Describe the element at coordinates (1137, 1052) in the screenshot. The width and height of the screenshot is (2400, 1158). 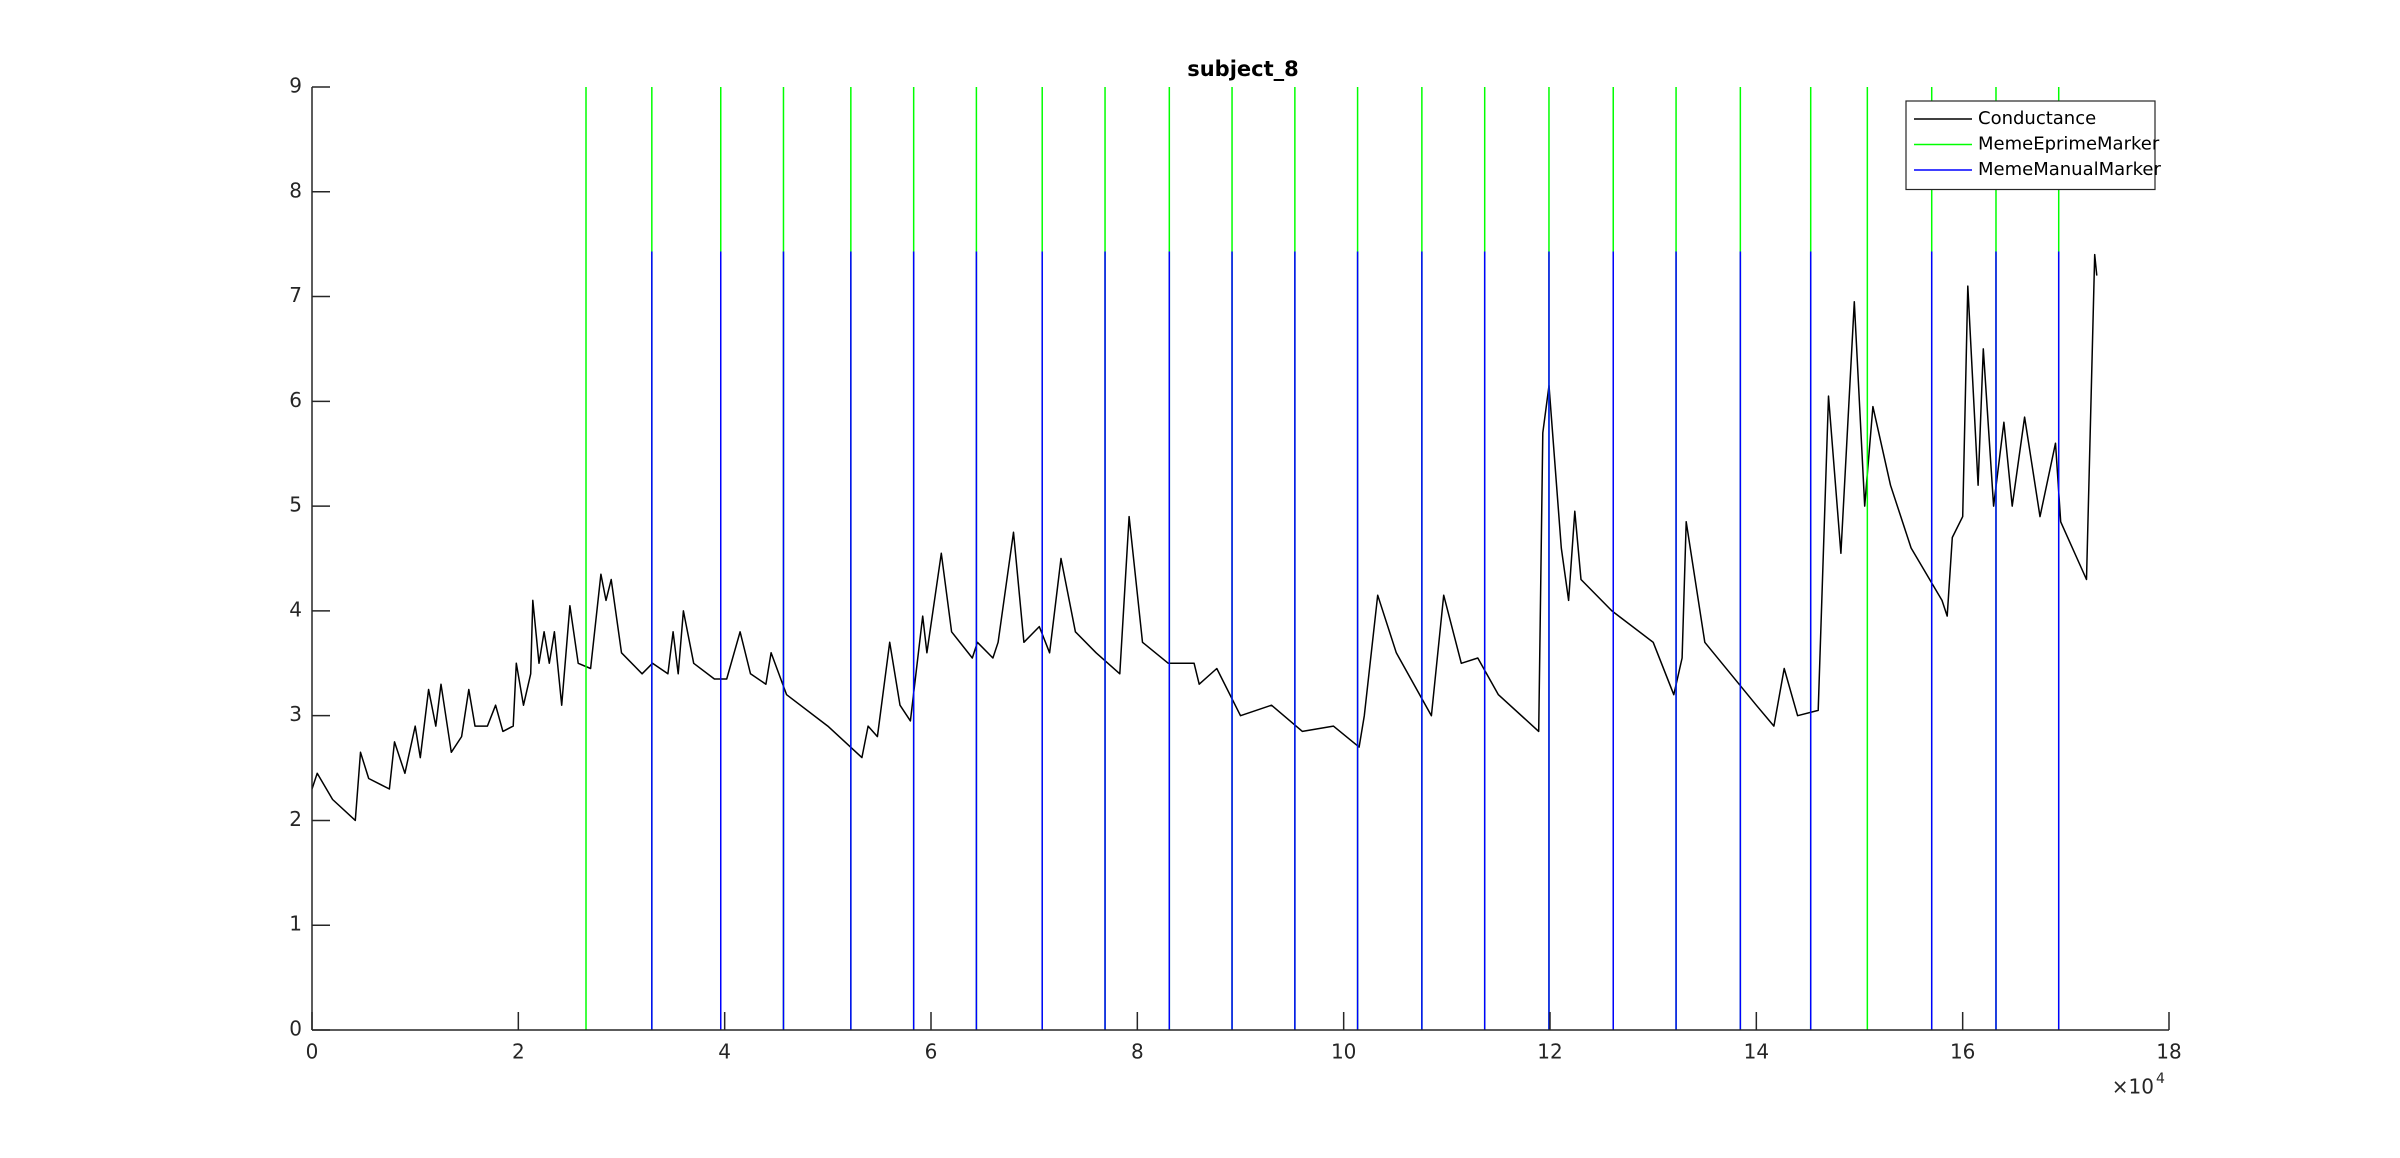
I see `x-tick-label: 8` at that location.